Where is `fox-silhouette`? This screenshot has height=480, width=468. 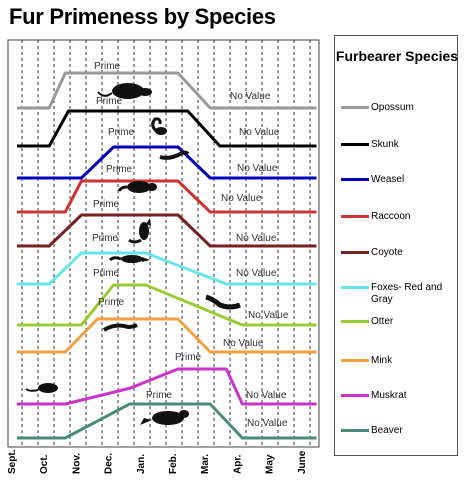
fox-silhouette is located at coordinates (129, 259).